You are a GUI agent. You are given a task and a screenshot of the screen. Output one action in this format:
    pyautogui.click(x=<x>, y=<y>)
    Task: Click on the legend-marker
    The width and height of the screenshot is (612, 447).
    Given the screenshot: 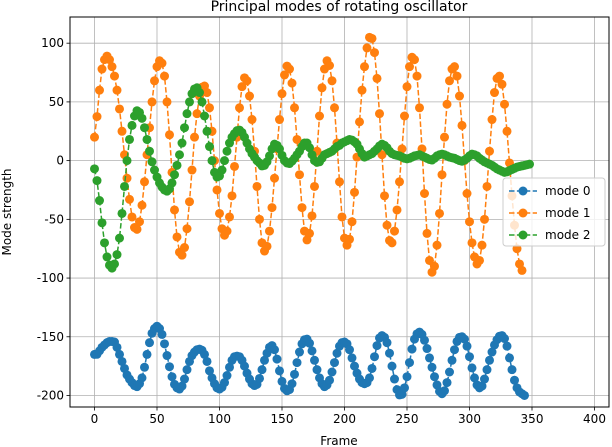 What is the action you would take?
    pyautogui.click(x=523, y=191)
    